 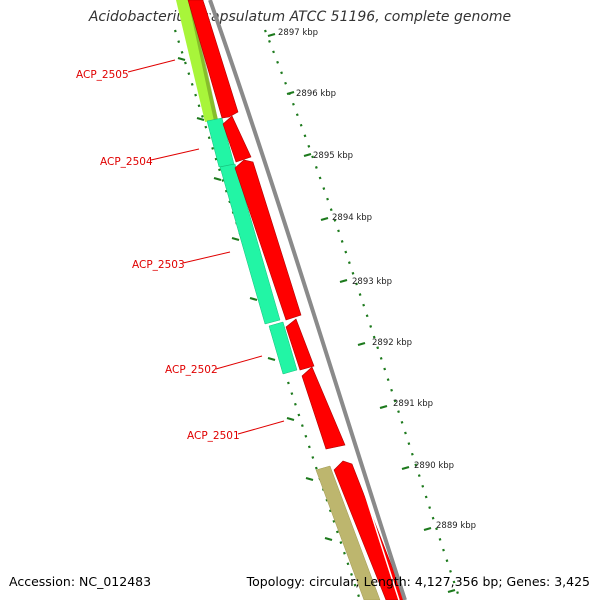 I want to click on gene-feature-acp2505, so click(x=197, y=61).